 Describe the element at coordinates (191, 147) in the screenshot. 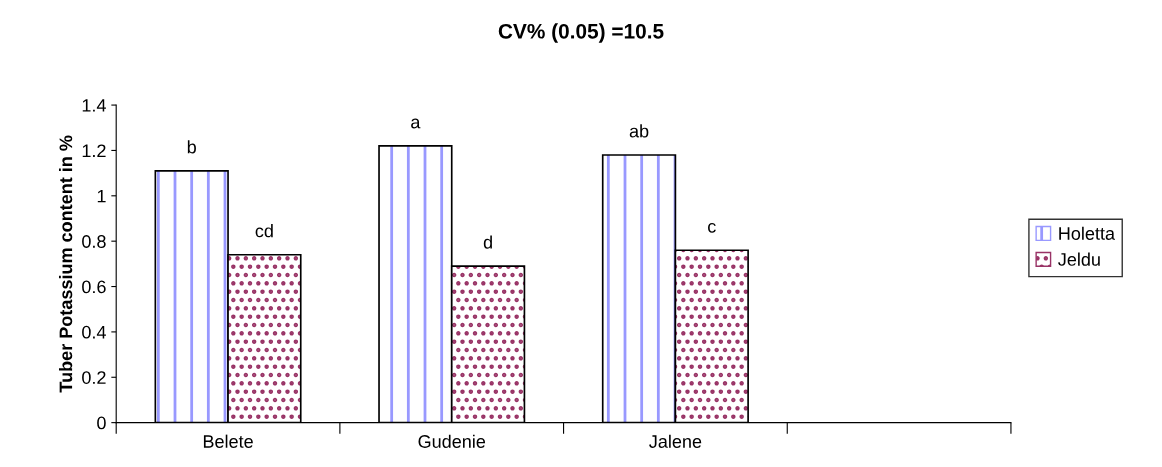

I see `annotation: b` at that location.